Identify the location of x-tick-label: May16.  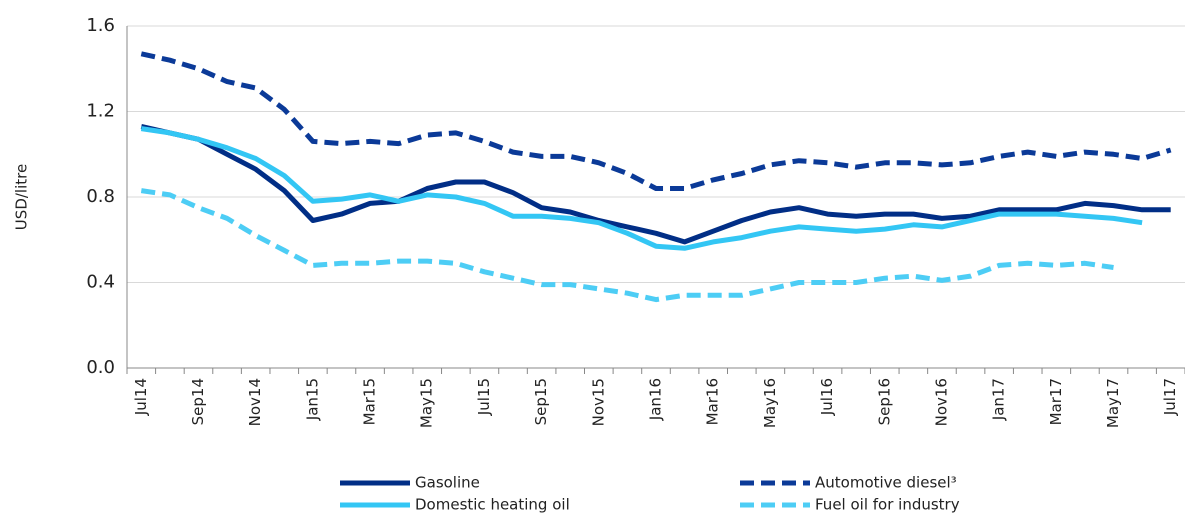
(770, 403).